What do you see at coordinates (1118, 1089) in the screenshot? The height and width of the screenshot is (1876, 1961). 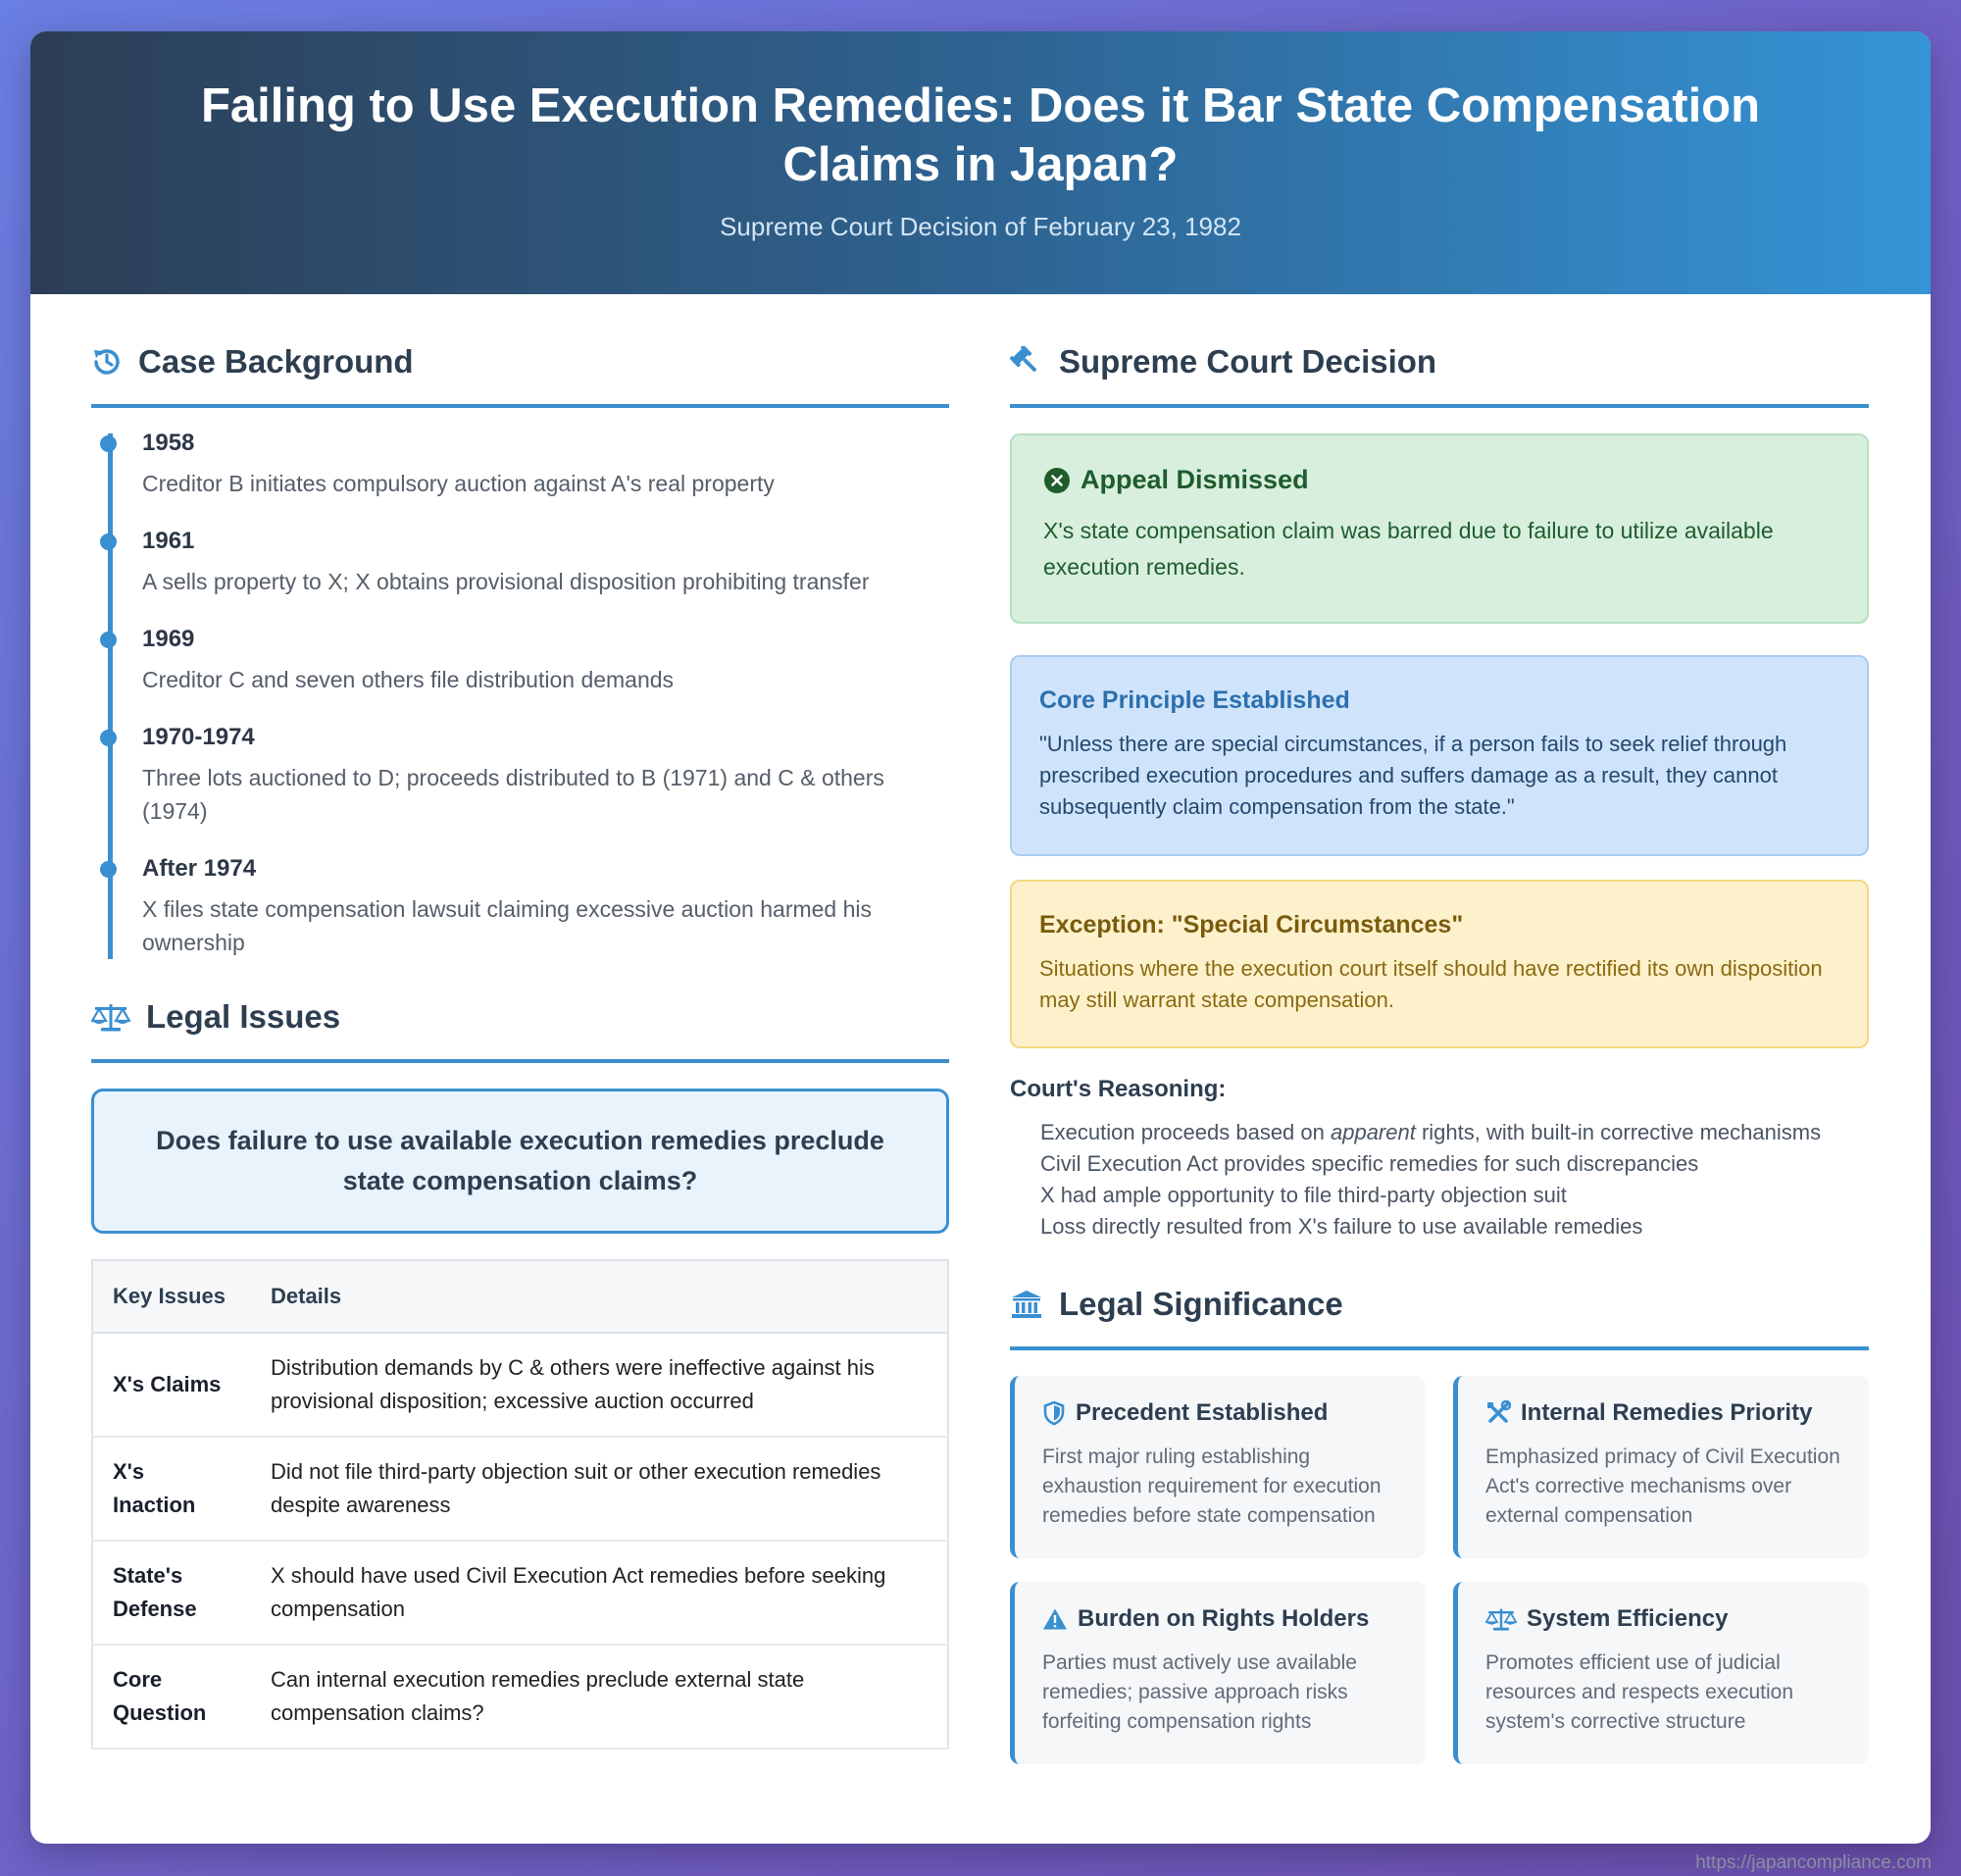 I see `reasoning-title: Court's Reasoning:` at bounding box center [1118, 1089].